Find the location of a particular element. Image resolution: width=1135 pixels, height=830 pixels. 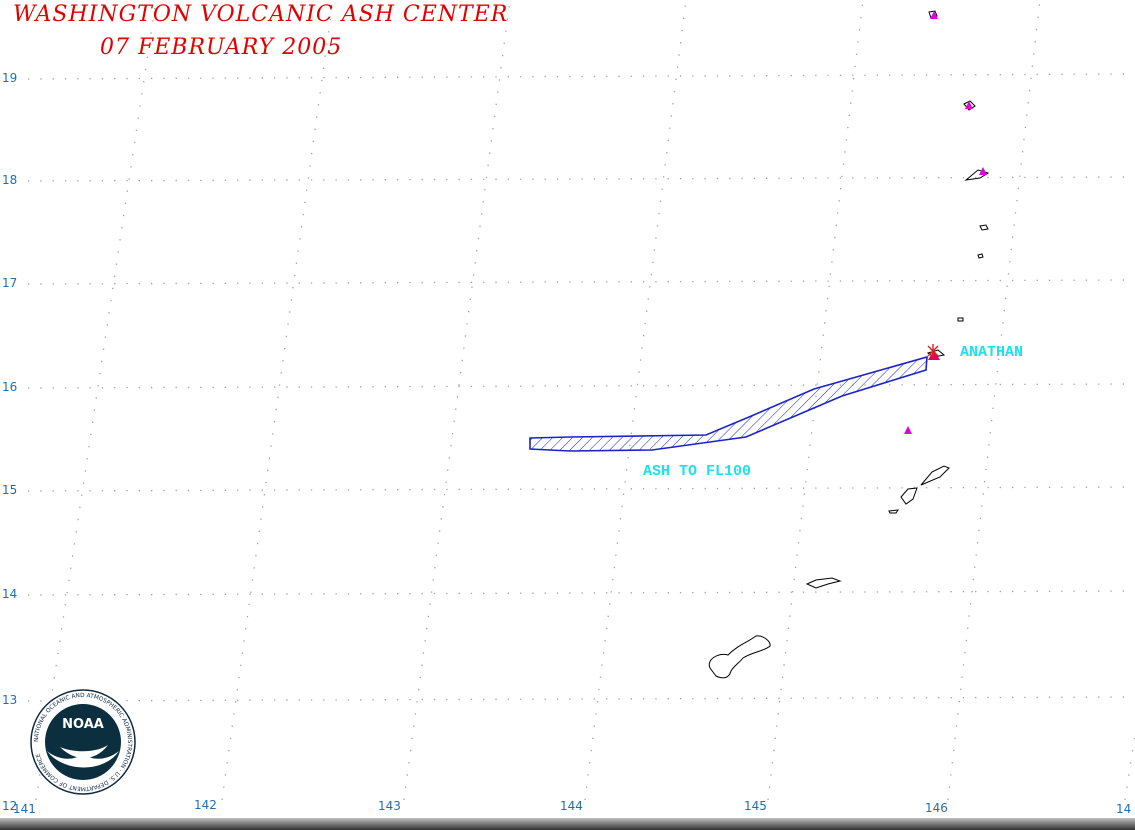

lon-label-143: 143 is located at coordinates (389, 806).